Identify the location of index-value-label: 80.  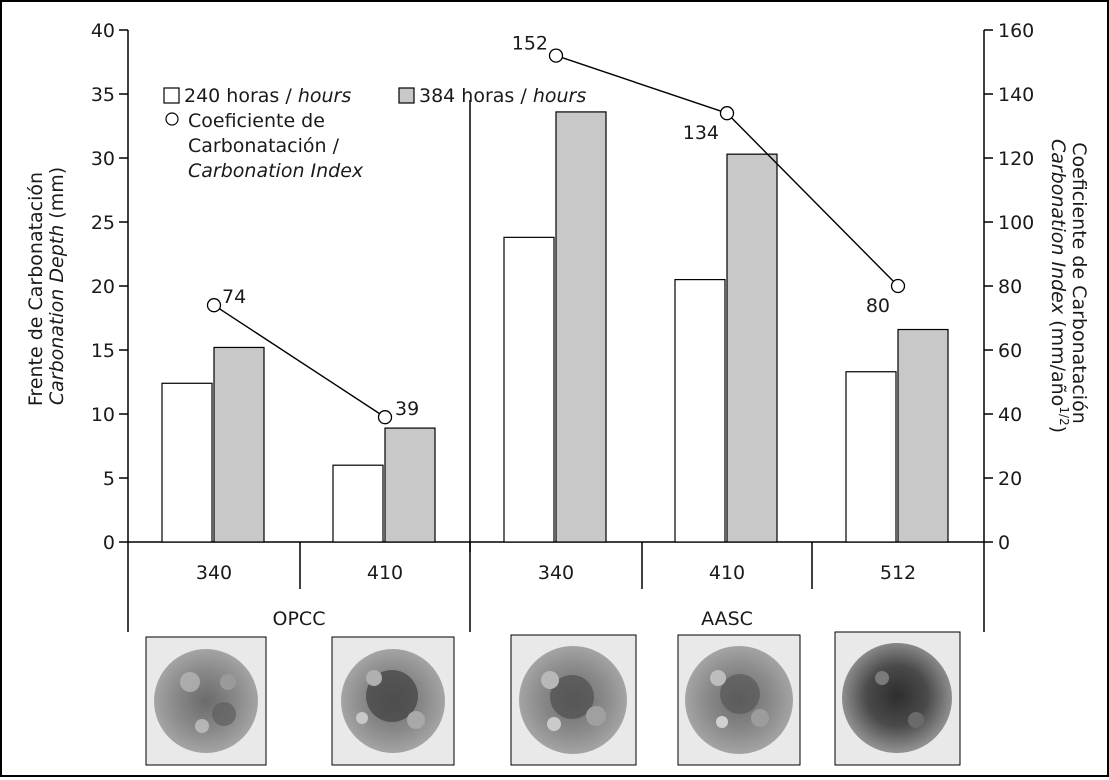
(878, 306).